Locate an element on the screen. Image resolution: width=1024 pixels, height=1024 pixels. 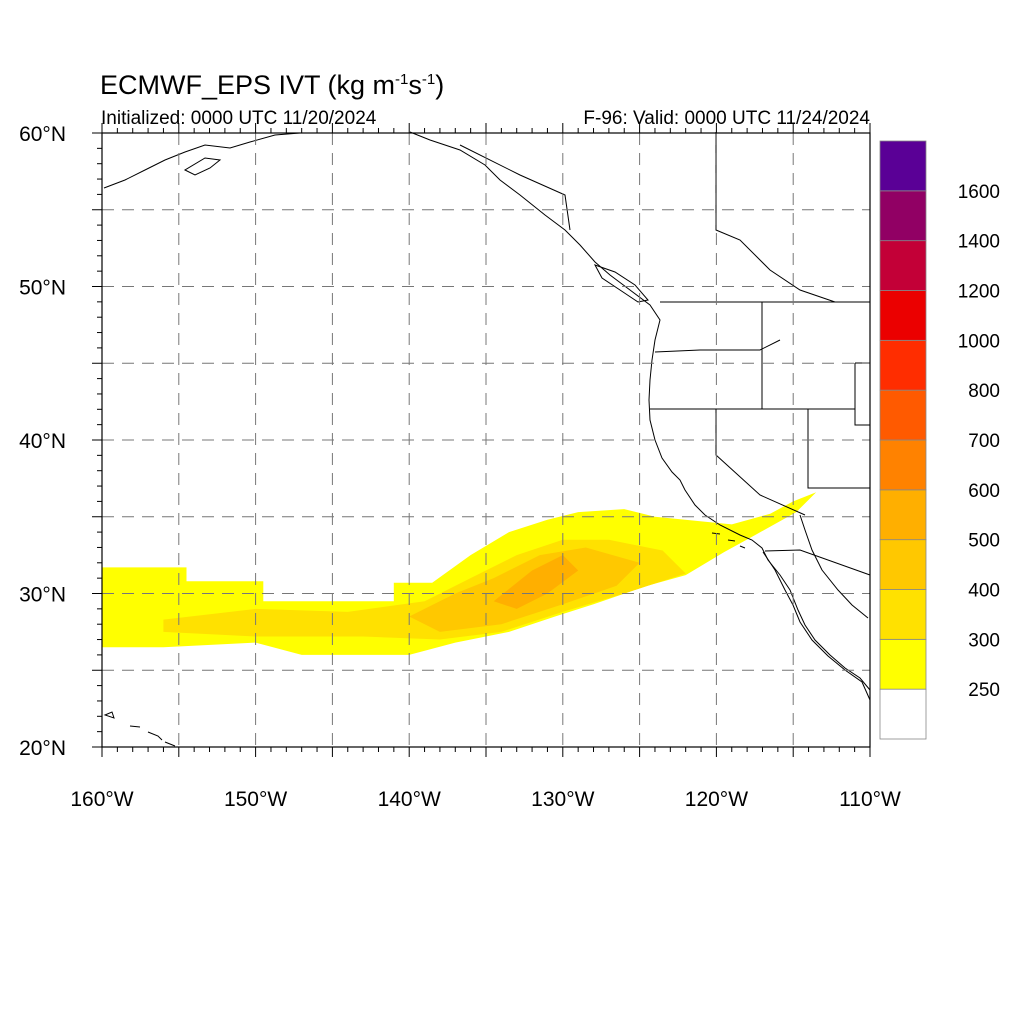
lon-label: 120°W is located at coordinates (716, 799).